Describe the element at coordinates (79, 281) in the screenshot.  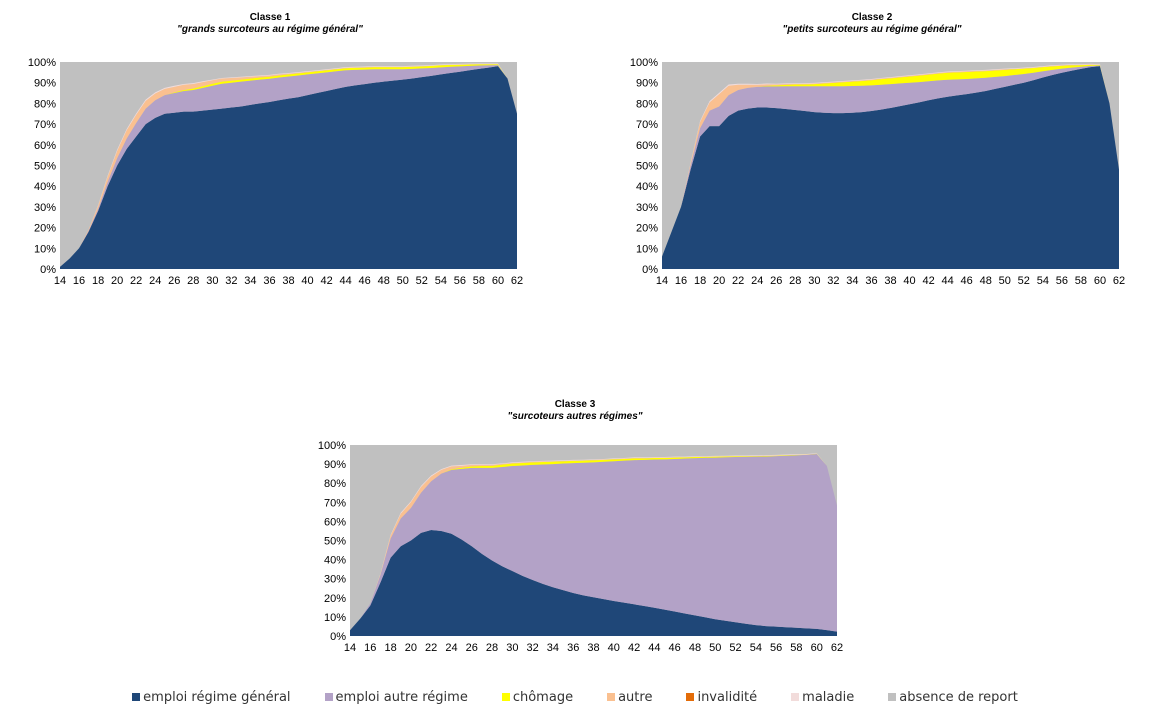
I see `x-tick-label: 16` at that location.